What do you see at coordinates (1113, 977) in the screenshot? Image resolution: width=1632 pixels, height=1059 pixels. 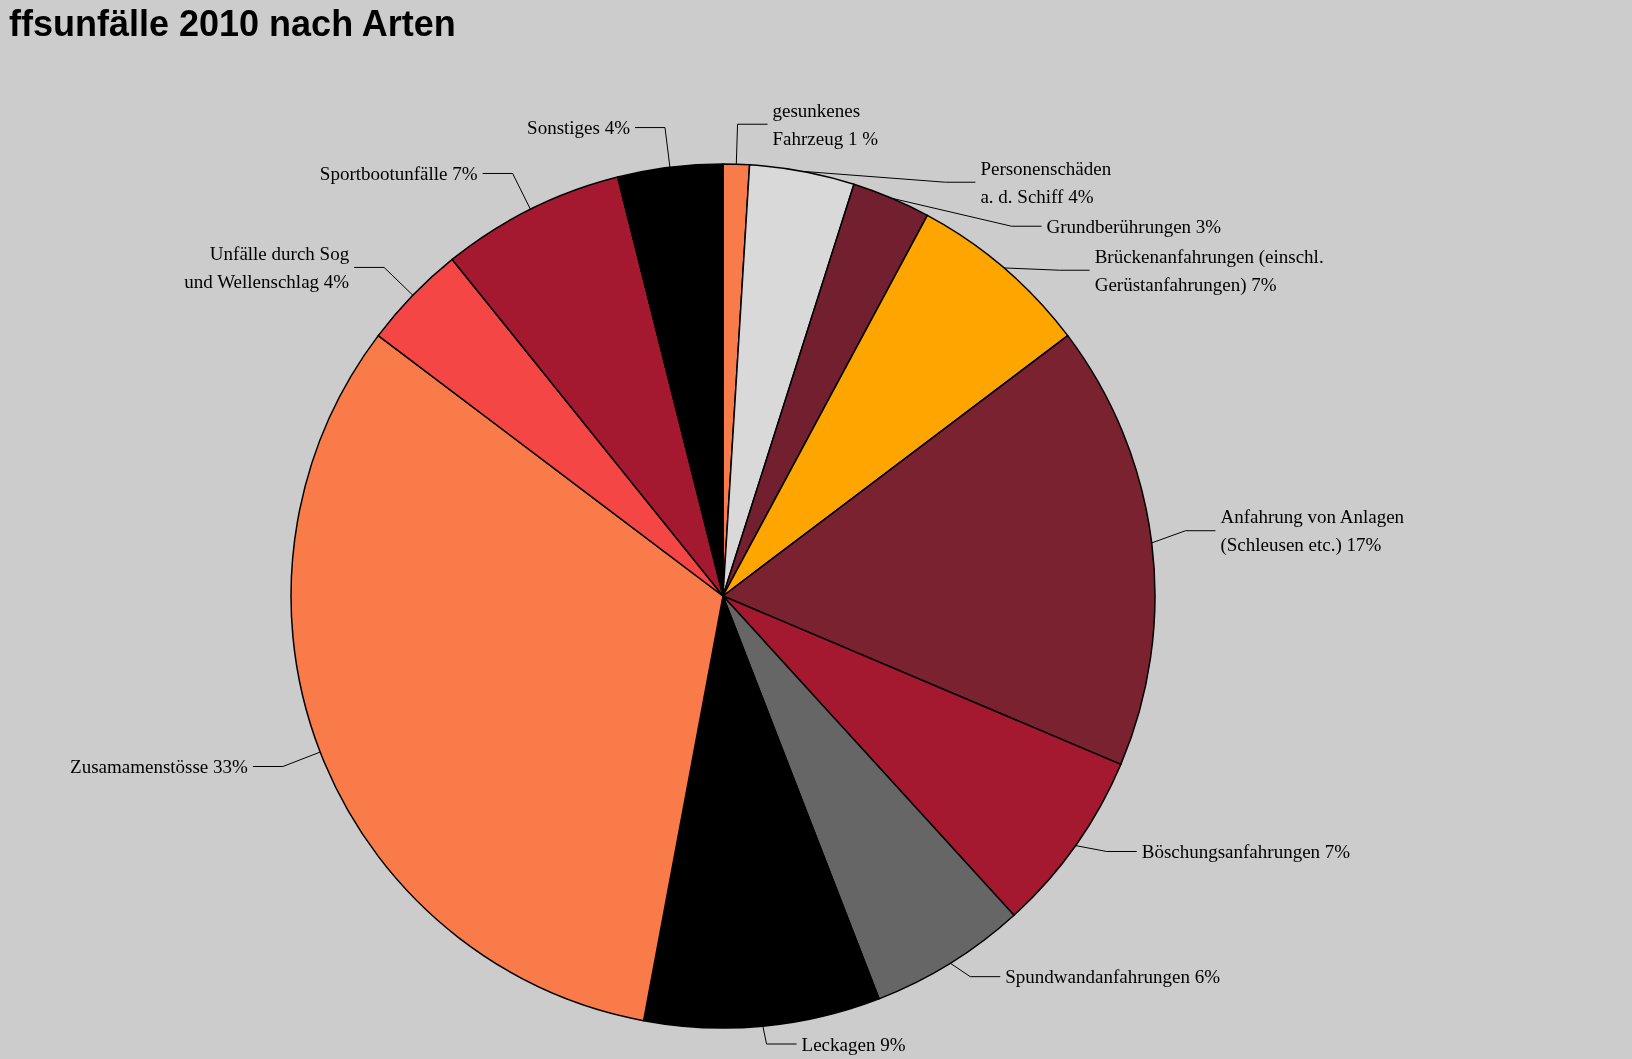 I see `slice-label: Spundwandanfahrungen 6%` at bounding box center [1113, 977].